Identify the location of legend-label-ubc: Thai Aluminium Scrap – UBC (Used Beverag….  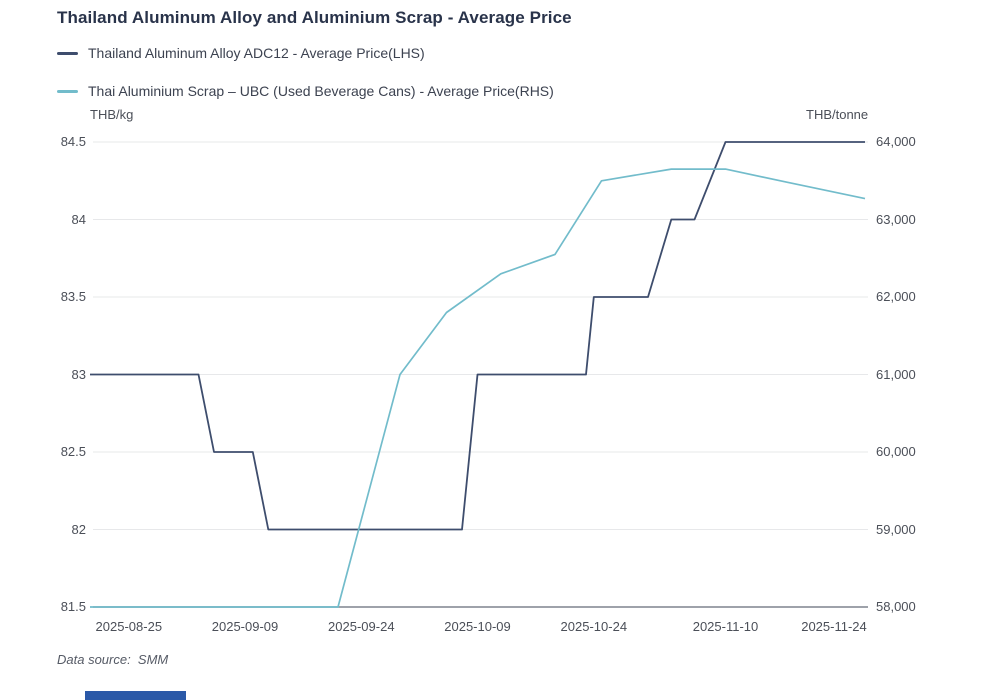
(321, 91).